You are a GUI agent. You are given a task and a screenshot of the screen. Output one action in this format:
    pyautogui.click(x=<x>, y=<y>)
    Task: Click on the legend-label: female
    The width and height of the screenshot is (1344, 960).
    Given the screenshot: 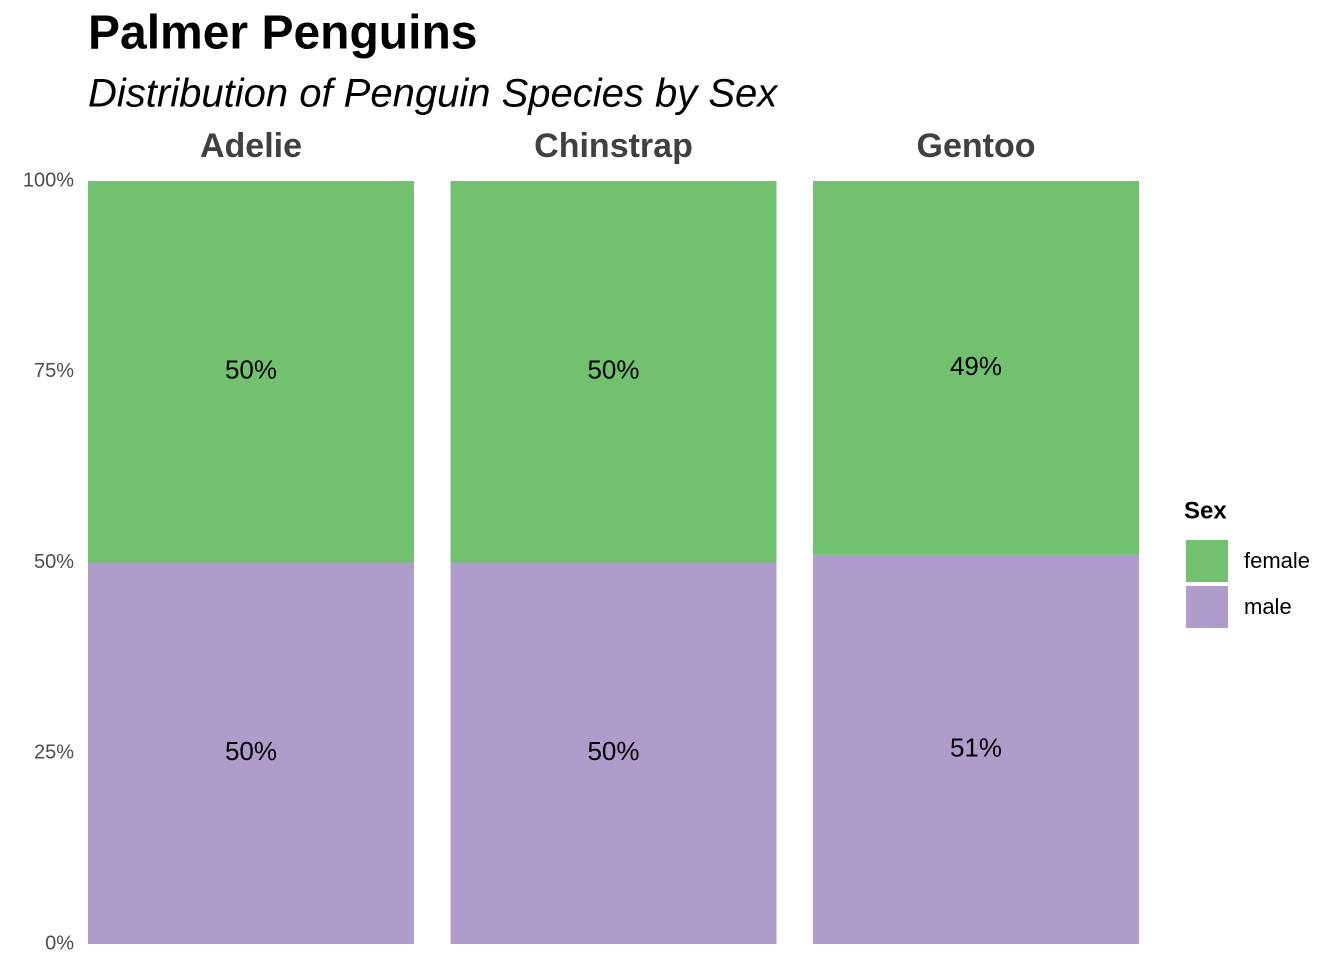 What is the action you would take?
    pyautogui.click(x=1277, y=560)
    